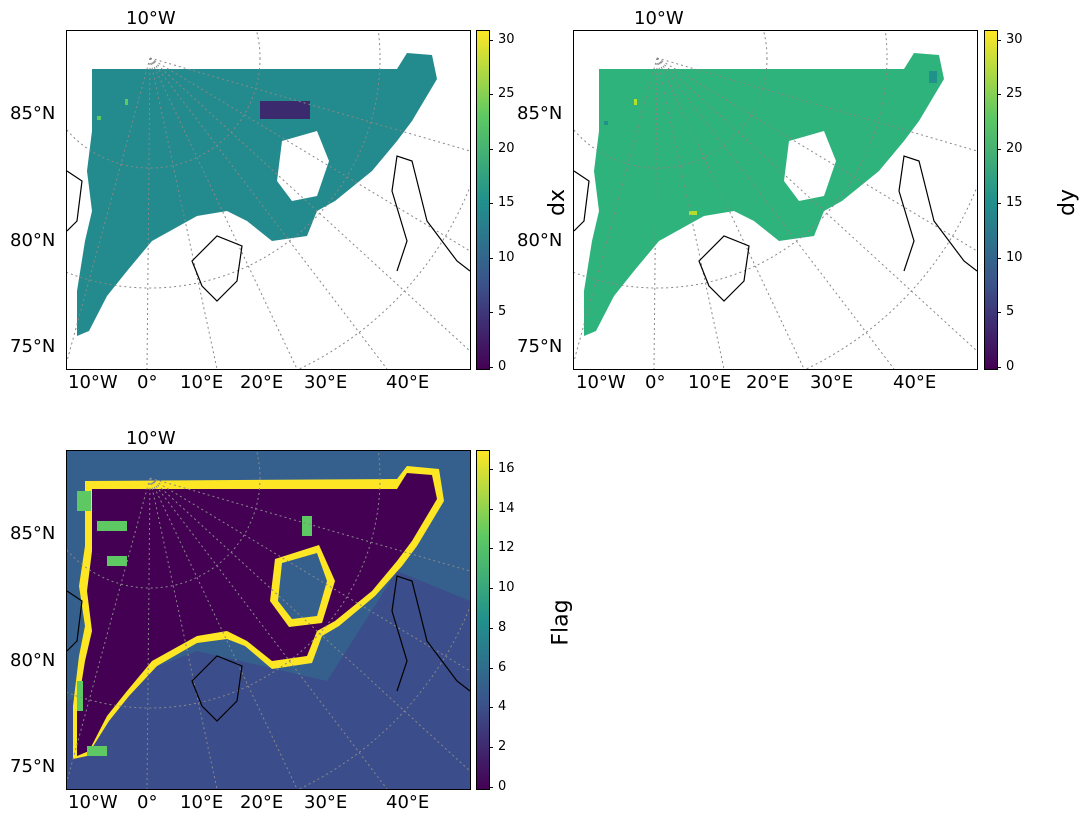  Describe the element at coordinates (561, 622) in the screenshot. I see `flag-colorbar-label: Flag` at that location.